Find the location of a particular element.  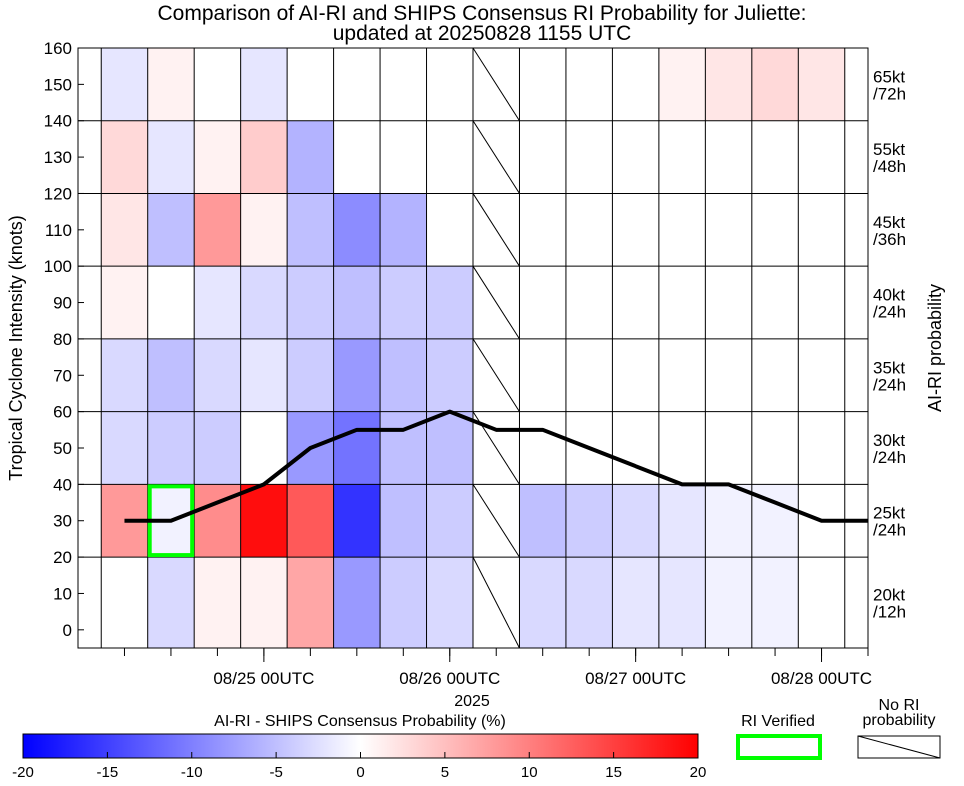

band-label-line2: /72h is located at coordinates (889, 93).